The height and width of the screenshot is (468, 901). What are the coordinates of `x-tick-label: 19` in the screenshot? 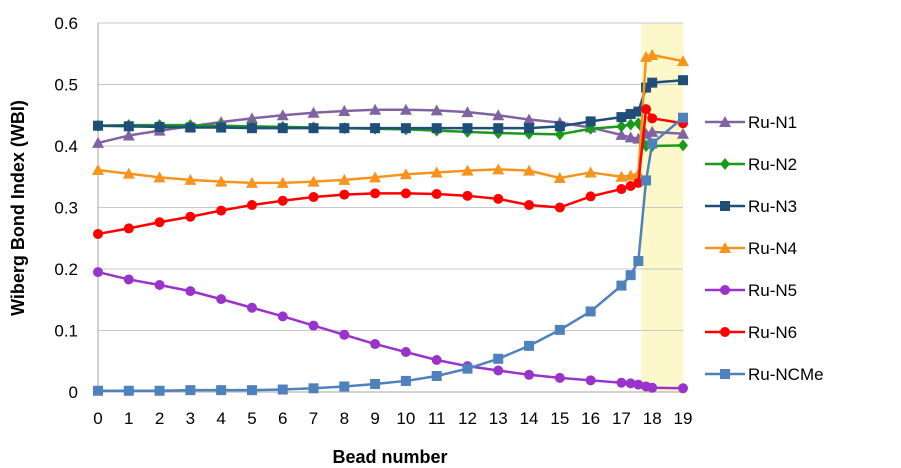 It's located at (683, 418).